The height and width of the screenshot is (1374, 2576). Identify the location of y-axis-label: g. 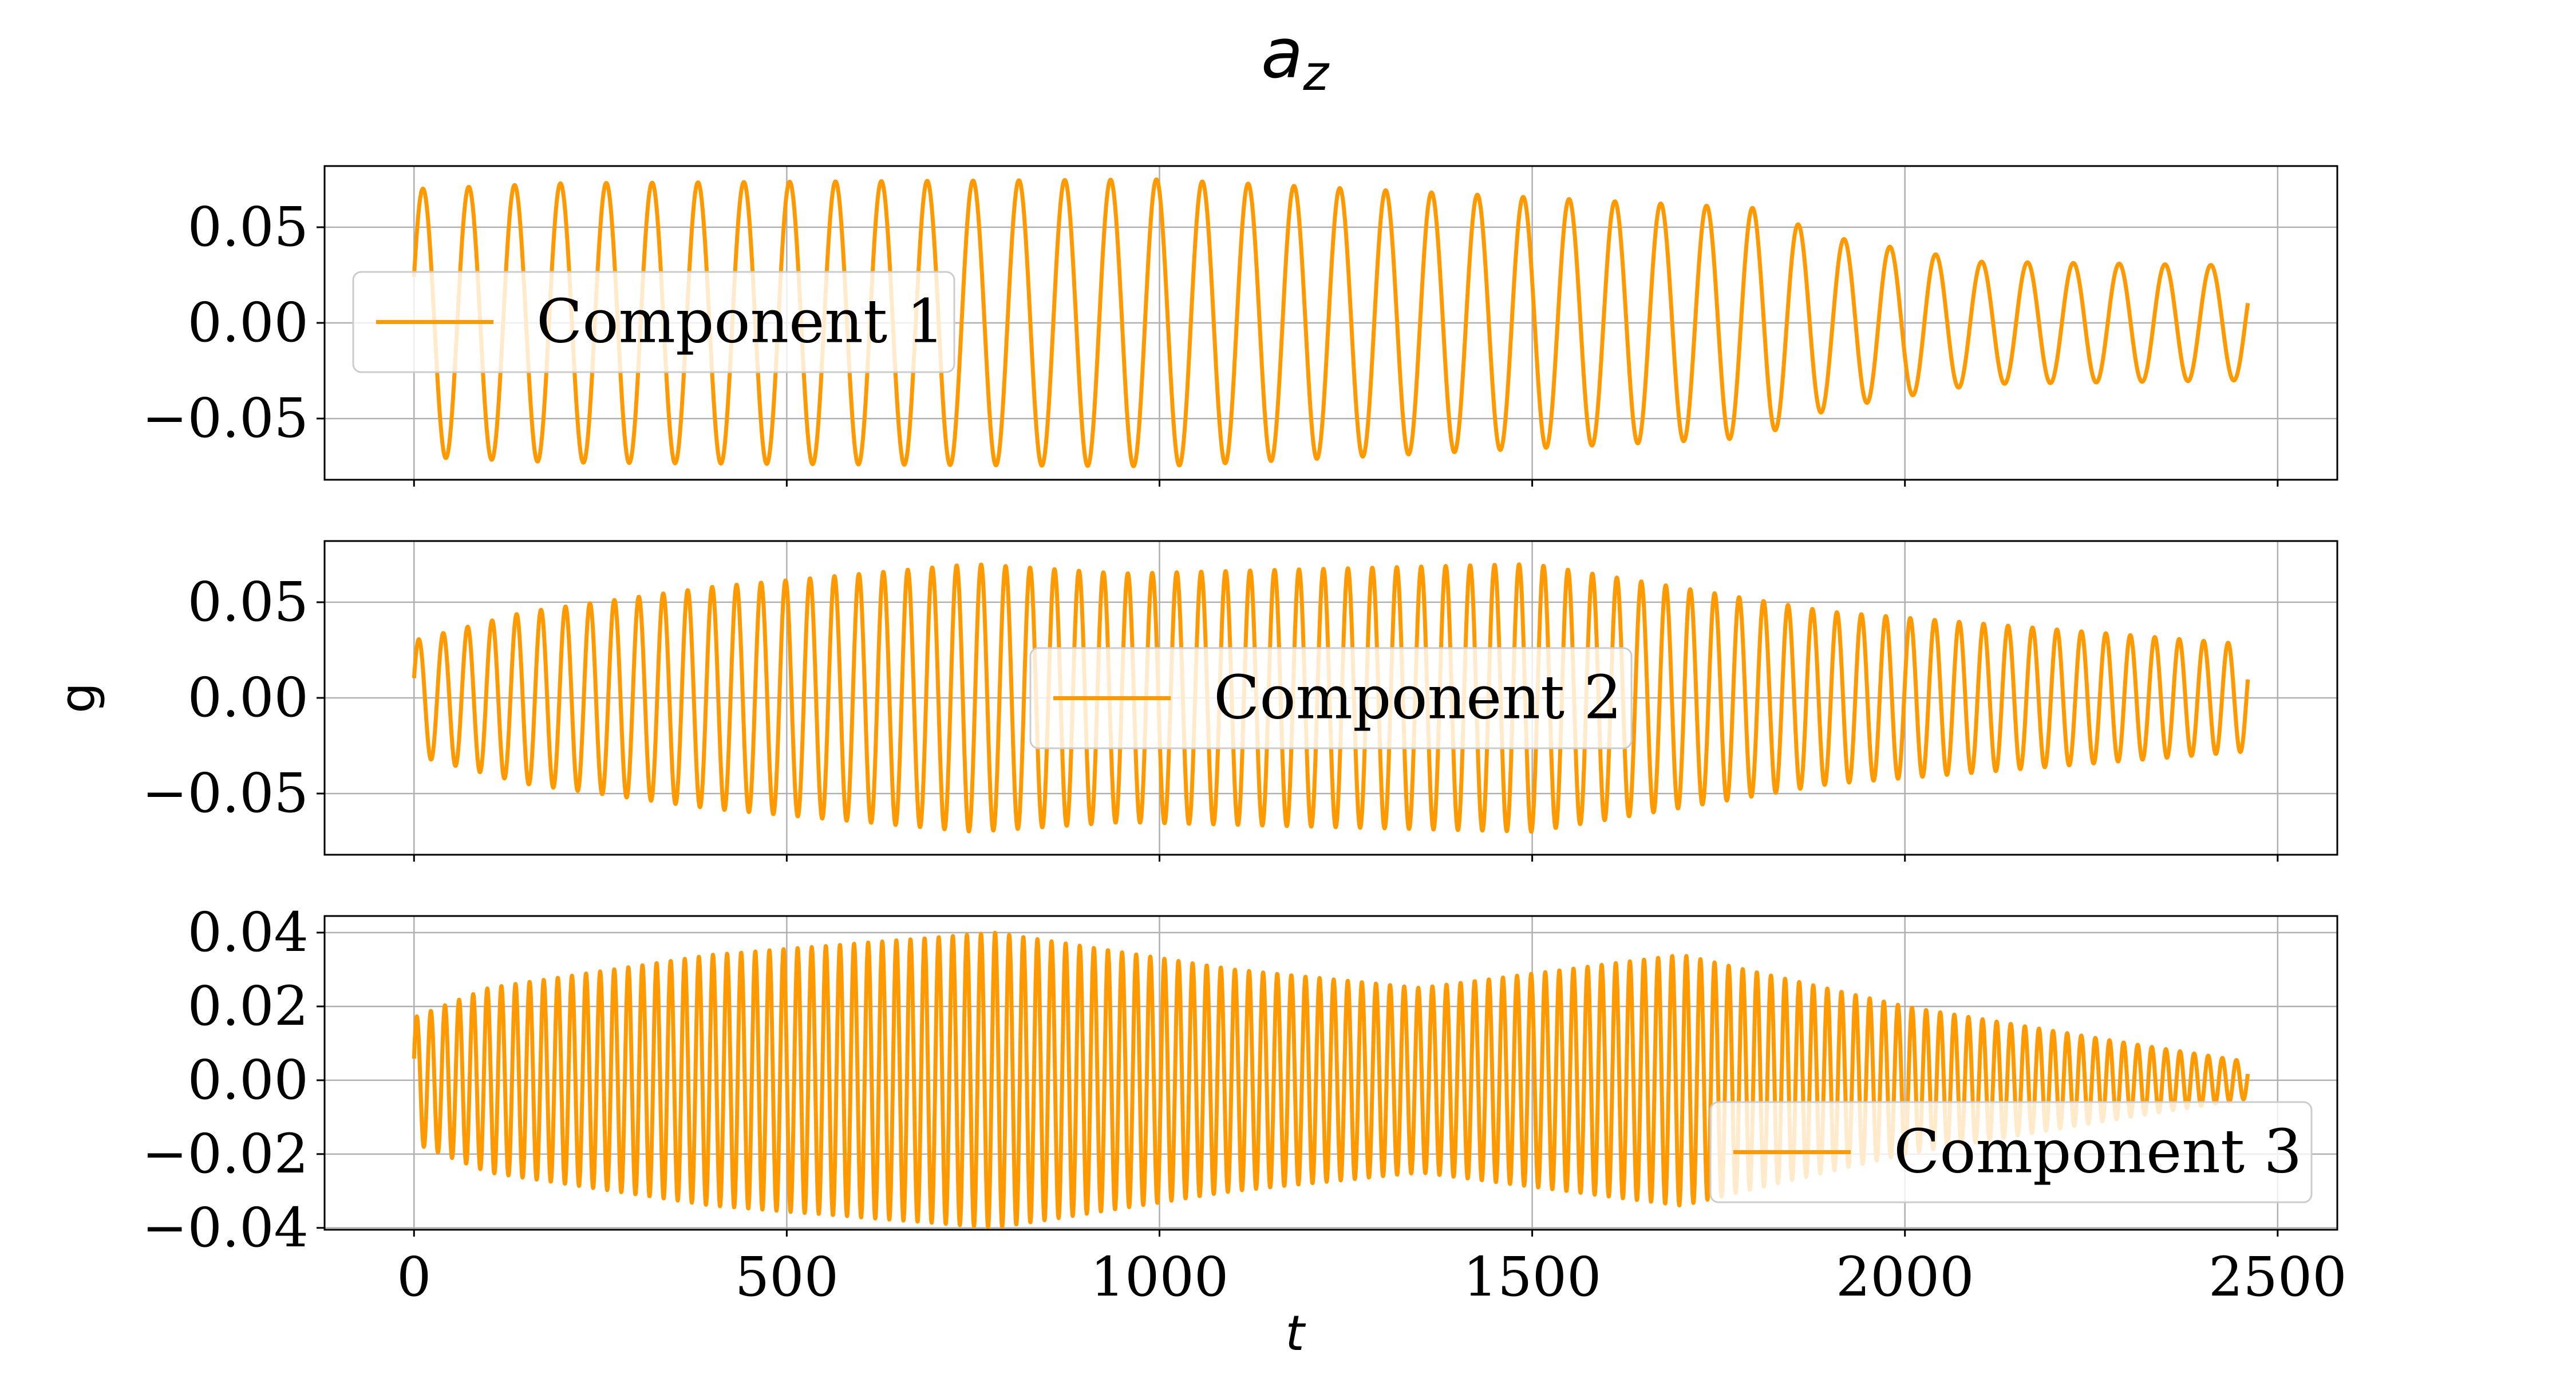
(78, 698).